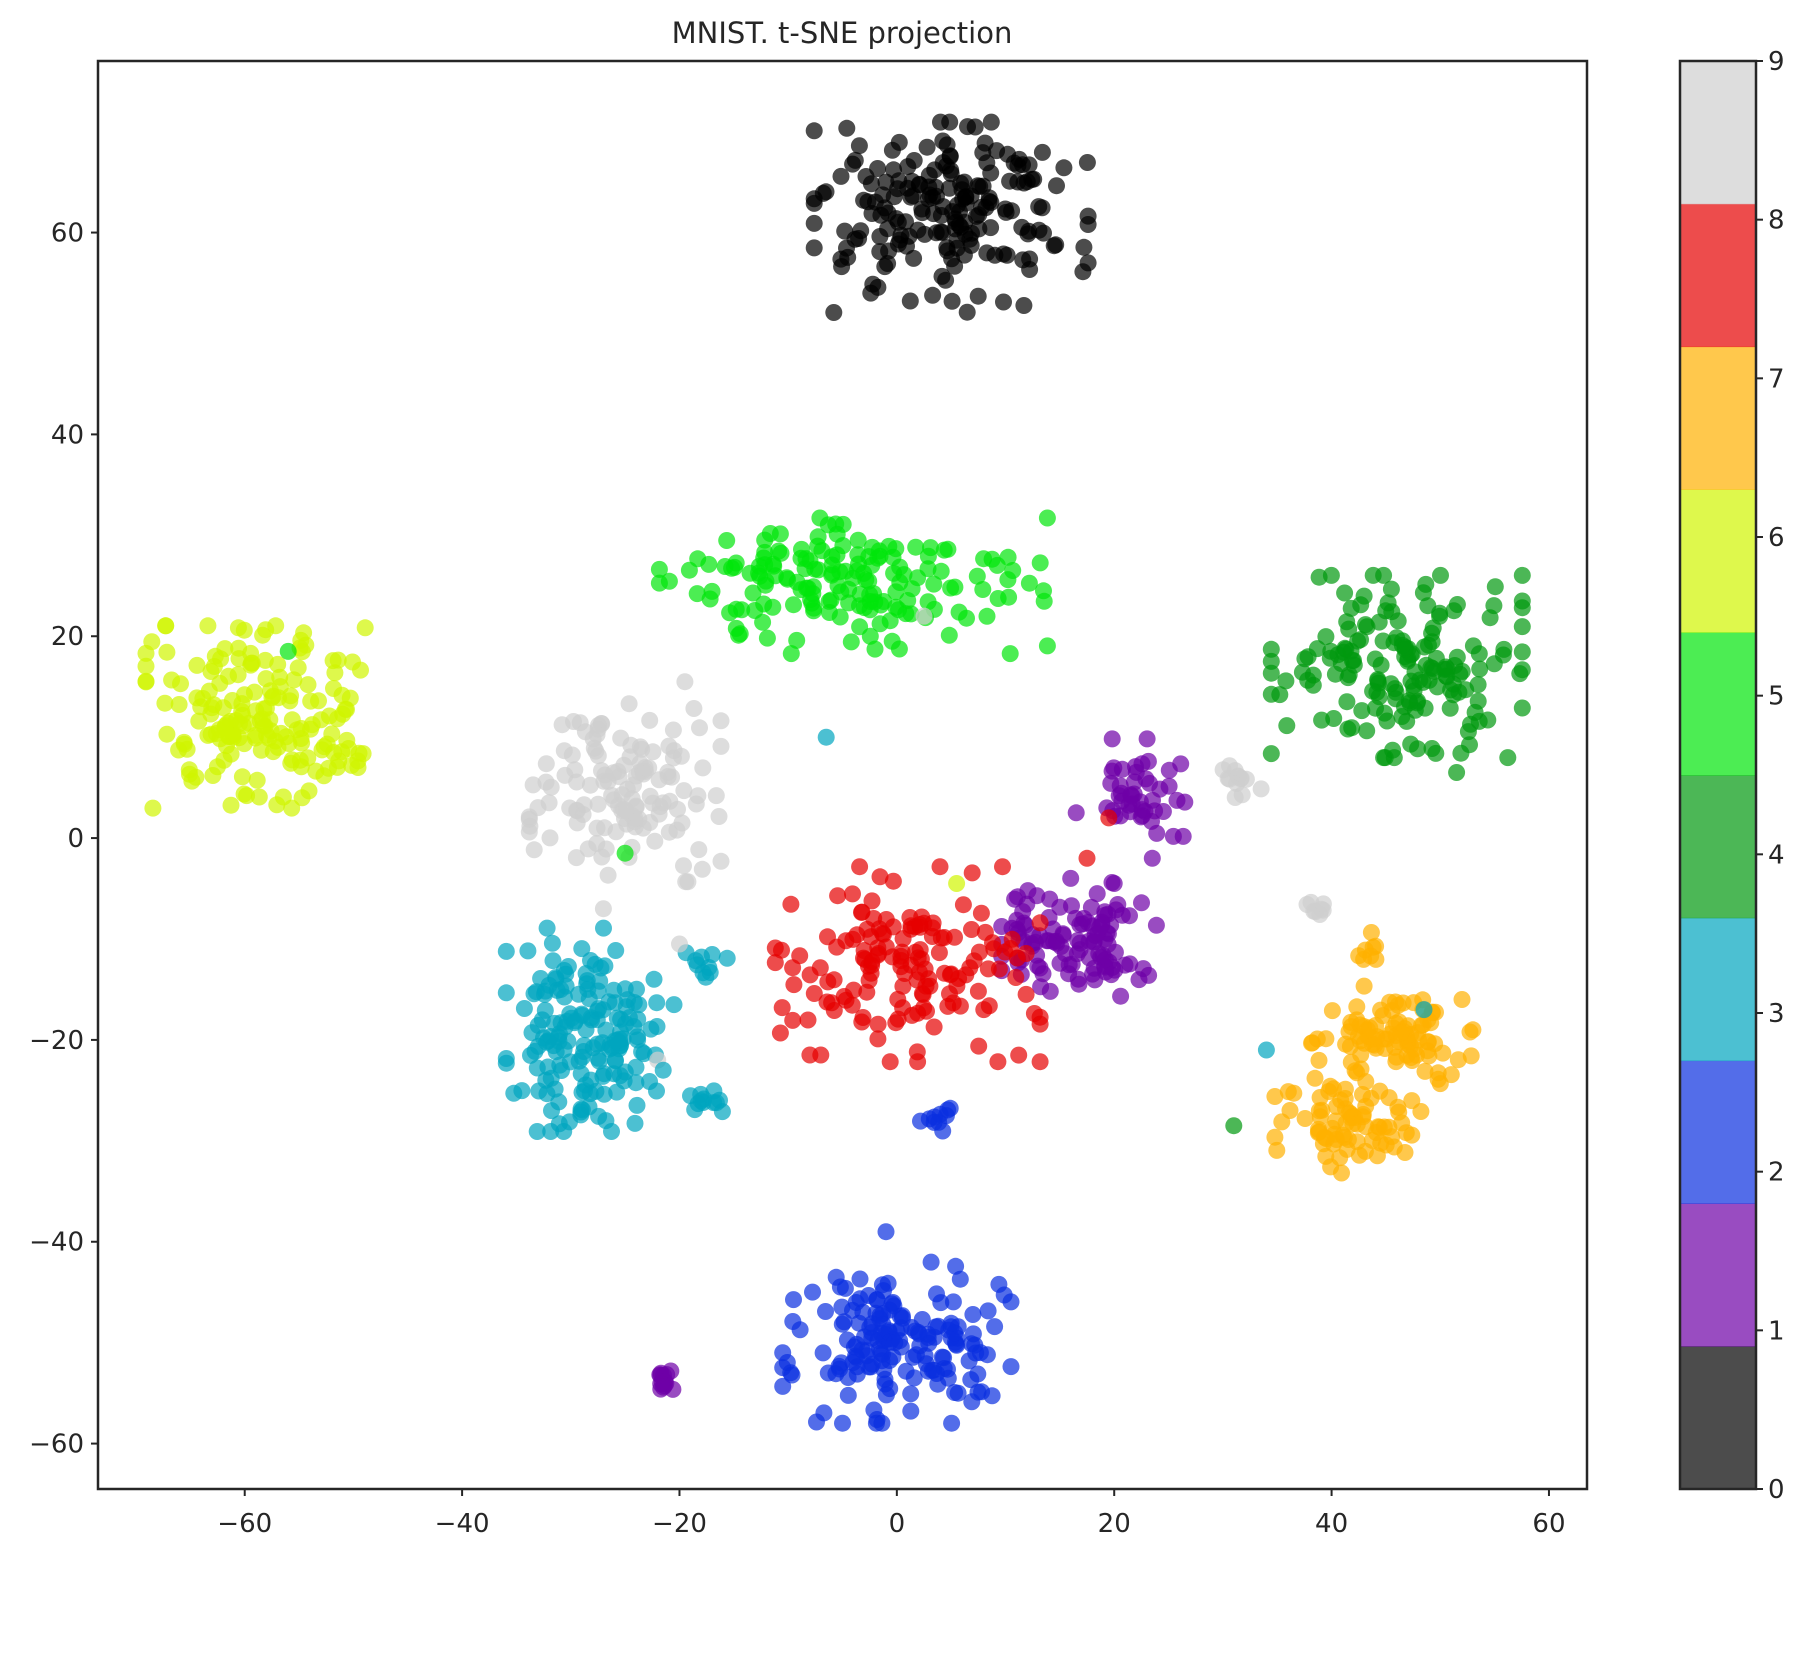  I want to click on chart-title: MNIST. t-SNE projection, so click(842, 33).